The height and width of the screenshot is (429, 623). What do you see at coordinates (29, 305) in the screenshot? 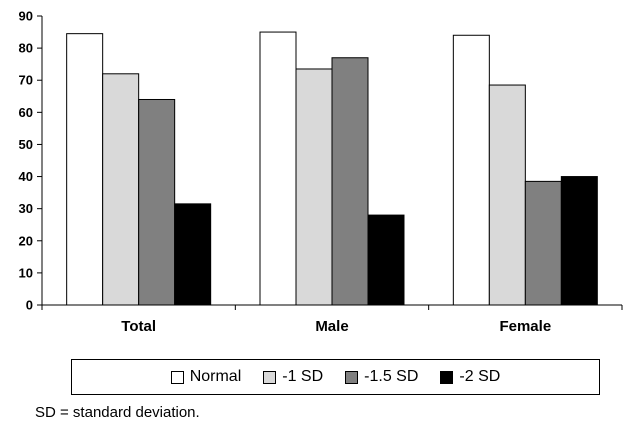
I see `y-tick-label: 0` at bounding box center [29, 305].